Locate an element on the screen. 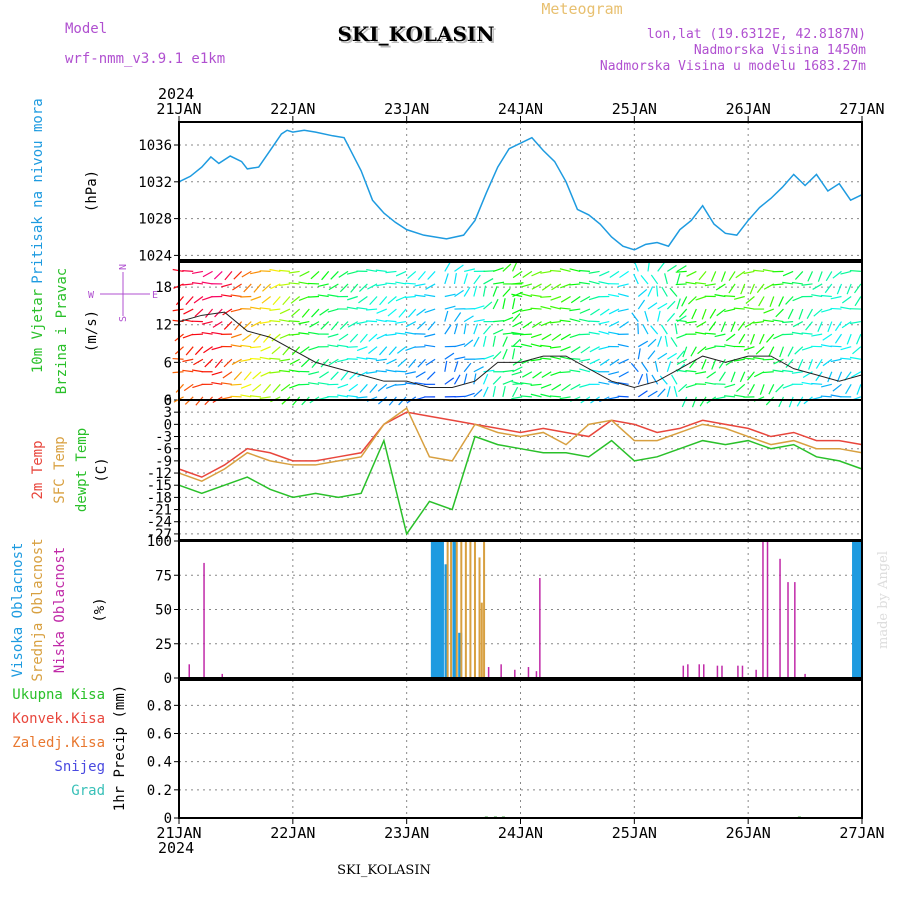  cloud-ylabel-high: Visoka Oblacnost is located at coordinates (18, 610).